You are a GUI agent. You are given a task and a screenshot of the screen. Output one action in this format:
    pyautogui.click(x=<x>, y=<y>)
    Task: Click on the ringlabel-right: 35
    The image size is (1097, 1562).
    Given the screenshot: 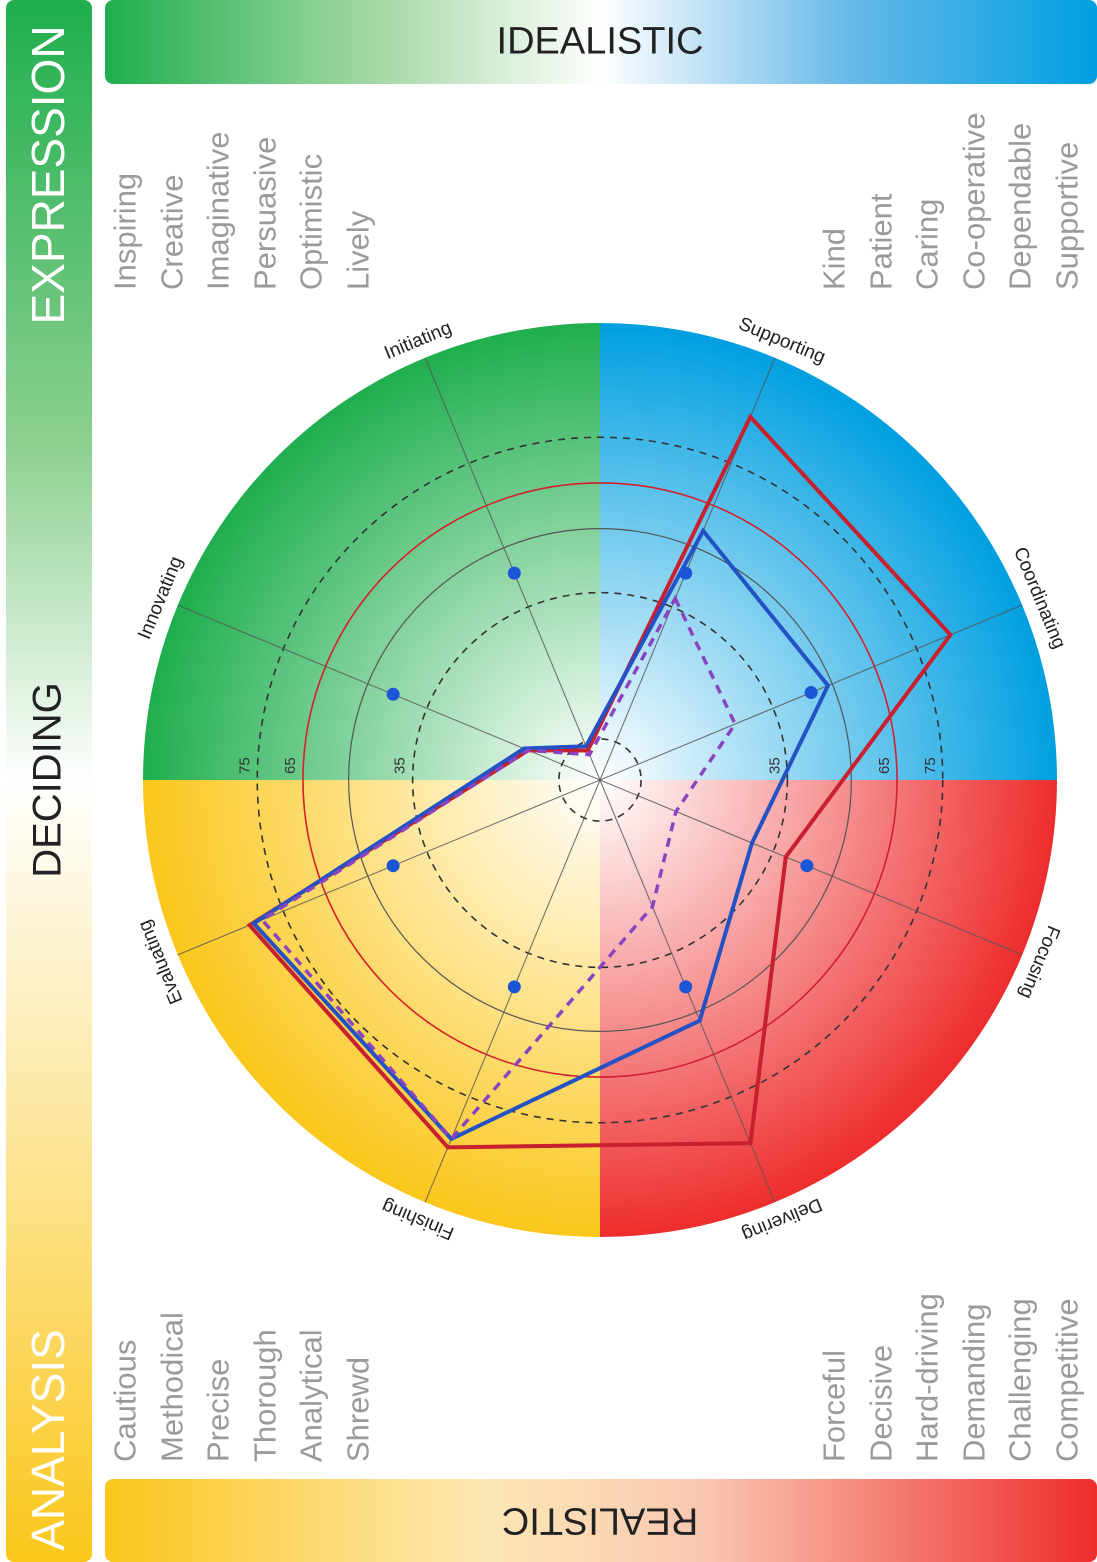 What is the action you would take?
    pyautogui.click(x=774, y=765)
    